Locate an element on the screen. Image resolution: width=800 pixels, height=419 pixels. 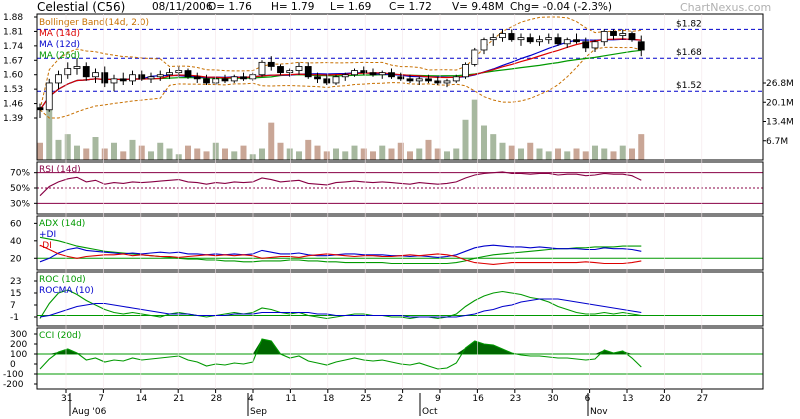
price-tick-label: 1.60 is located at coordinates (13, 76).